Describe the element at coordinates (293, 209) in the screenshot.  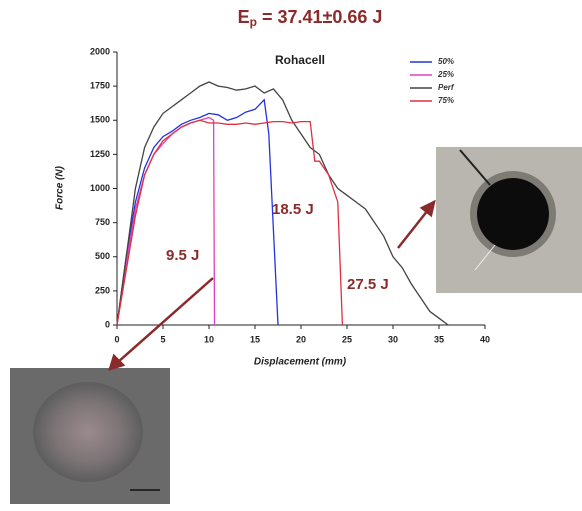
I see `annotation: 18.5 J` at that location.